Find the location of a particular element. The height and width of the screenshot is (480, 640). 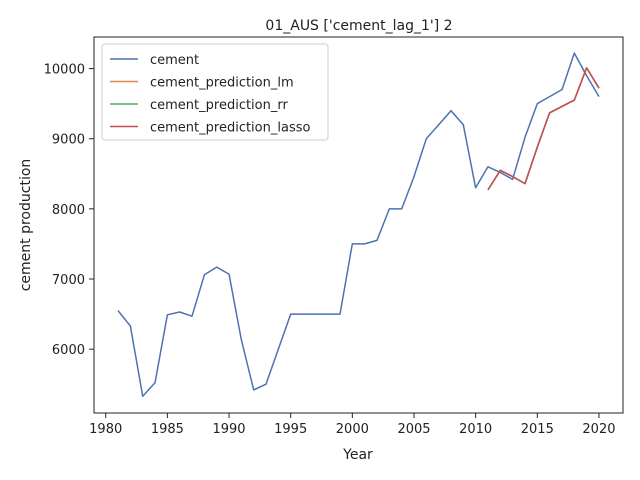

x-tick-label: 2000 is located at coordinates (352, 429).